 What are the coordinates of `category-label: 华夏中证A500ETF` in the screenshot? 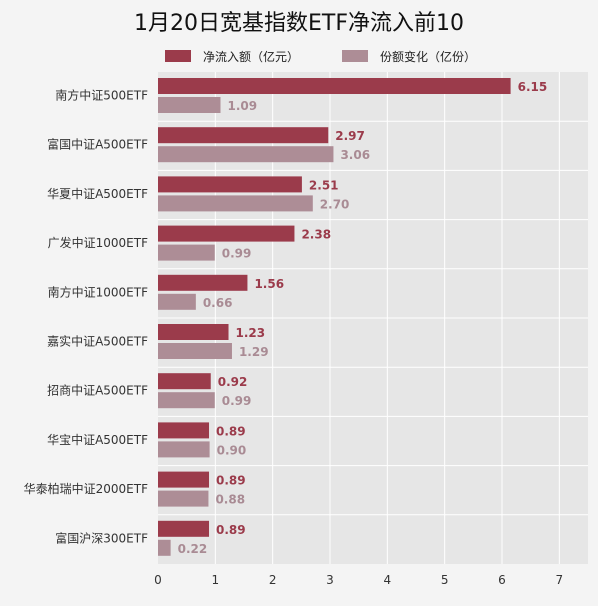 It's located at (97, 193).